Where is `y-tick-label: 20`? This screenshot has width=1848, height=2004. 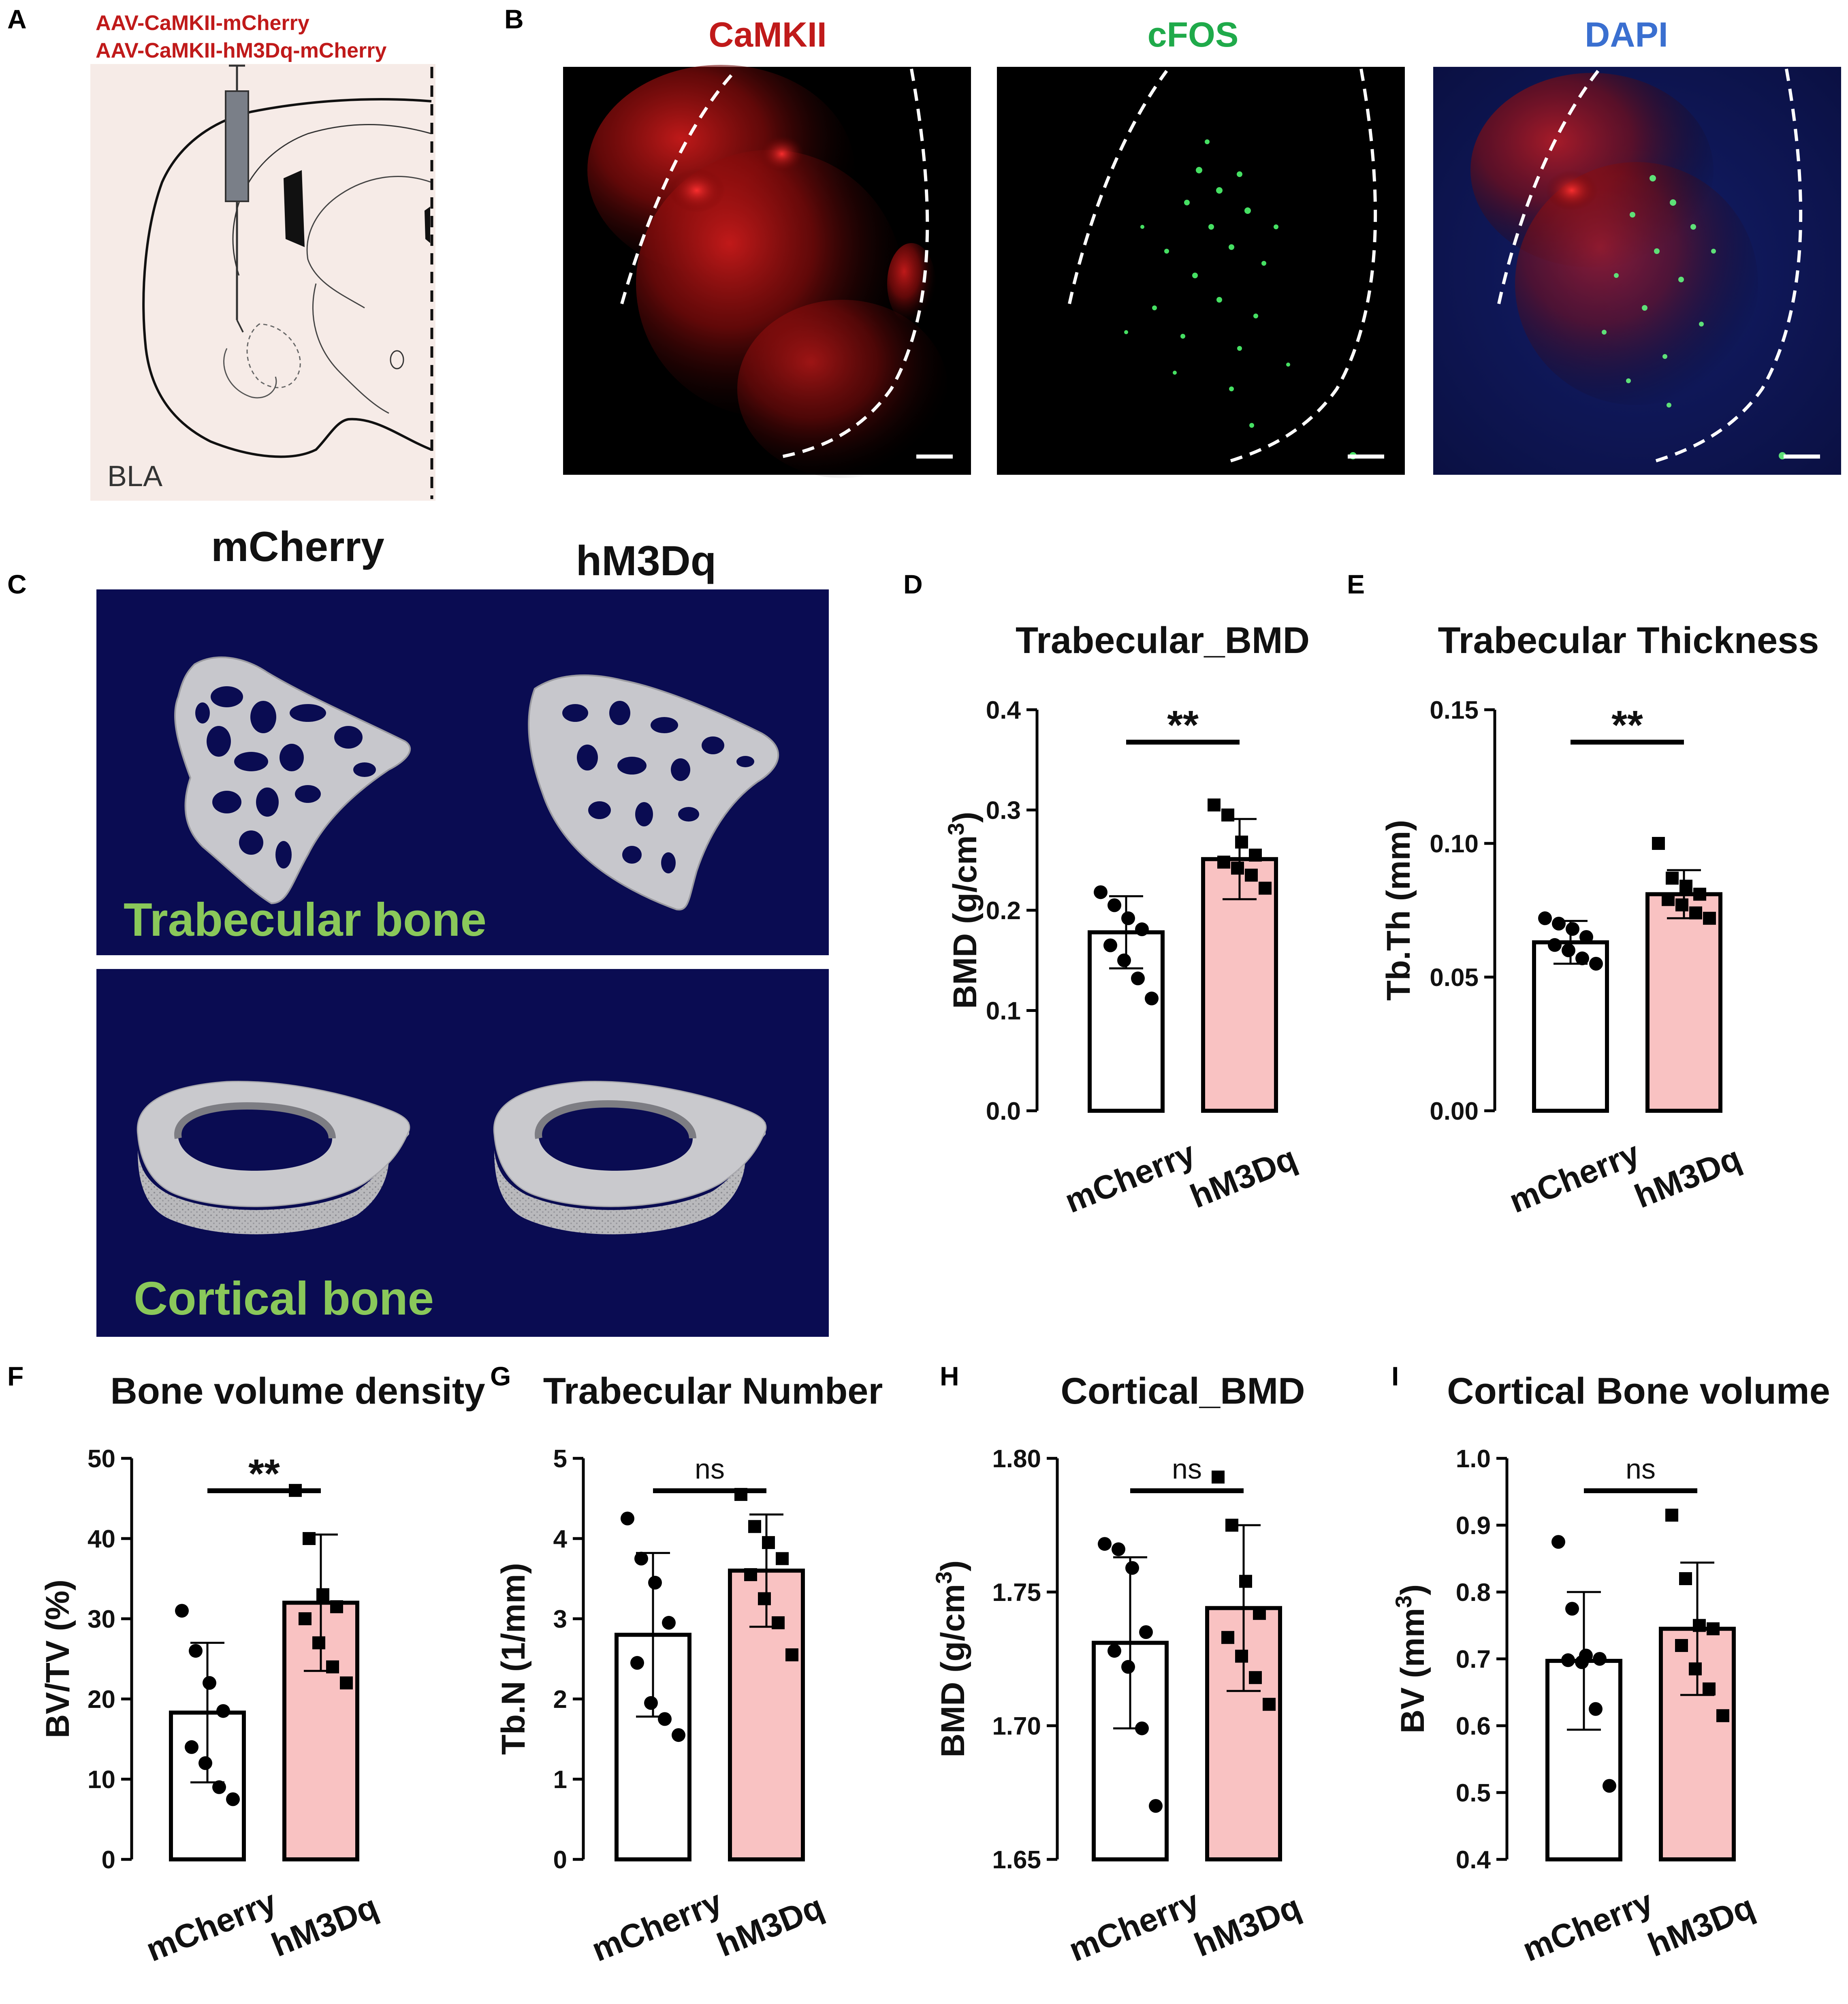 y-tick-label: 20 is located at coordinates (101, 1700).